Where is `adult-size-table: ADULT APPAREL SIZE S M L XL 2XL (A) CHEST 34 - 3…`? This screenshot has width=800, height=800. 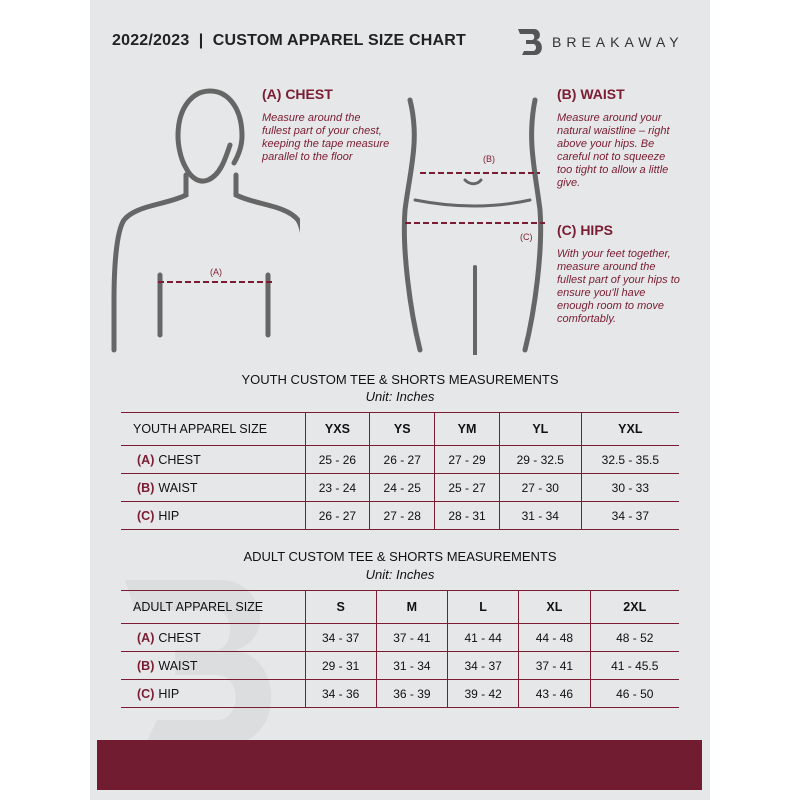 adult-size-table: ADULT APPAREL SIZE S M L XL 2XL (A) CHEST 34 - 3… is located at coordinates (400, 649).